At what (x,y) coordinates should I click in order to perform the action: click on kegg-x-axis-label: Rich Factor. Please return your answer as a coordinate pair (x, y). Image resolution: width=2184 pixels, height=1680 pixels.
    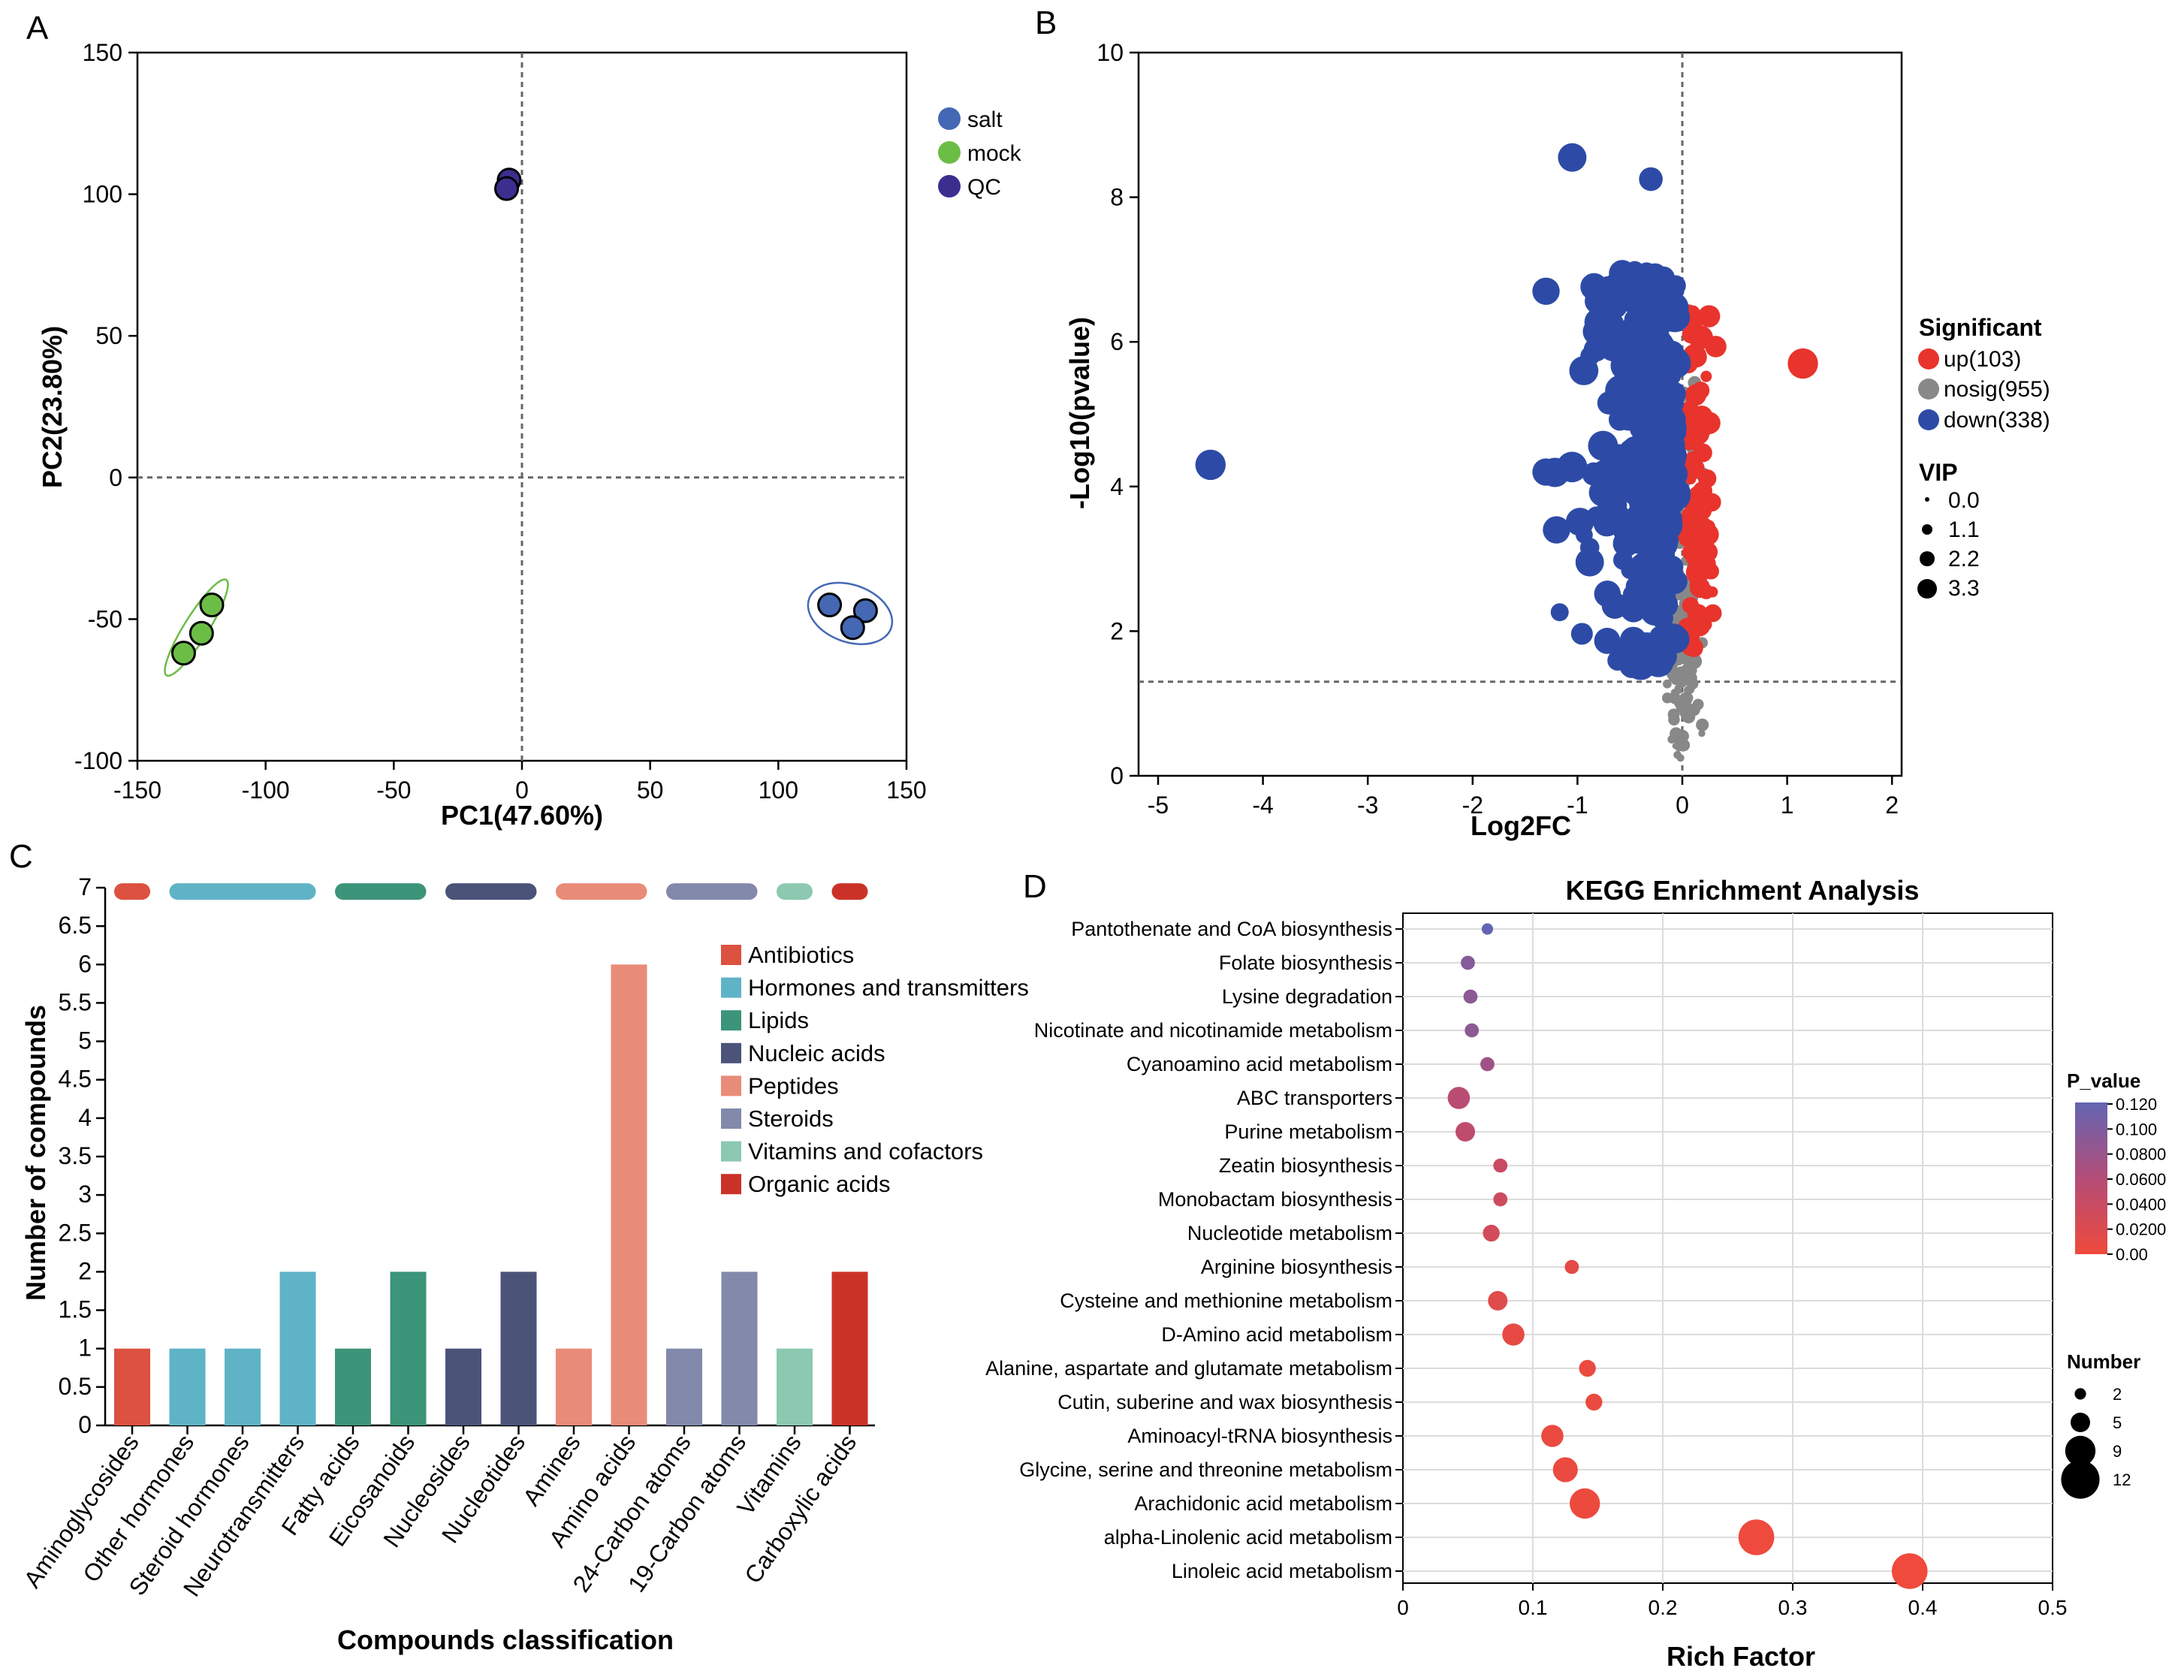
    Looking at the image, I should click on (1741, 1656).